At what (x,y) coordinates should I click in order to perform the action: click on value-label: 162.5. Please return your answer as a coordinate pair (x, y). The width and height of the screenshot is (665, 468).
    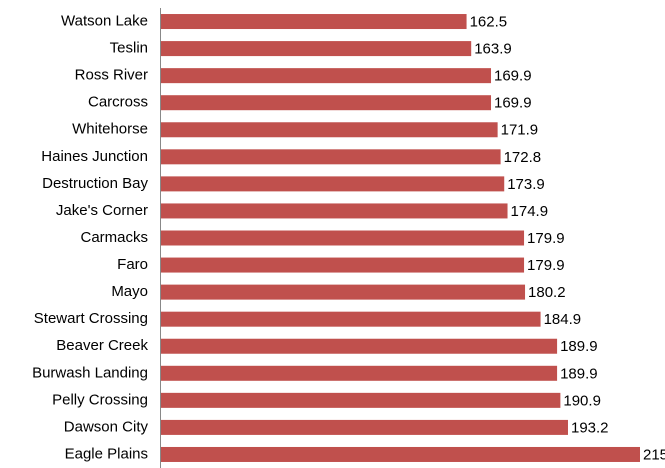
    Looking at the image, I should click on (489, 21).